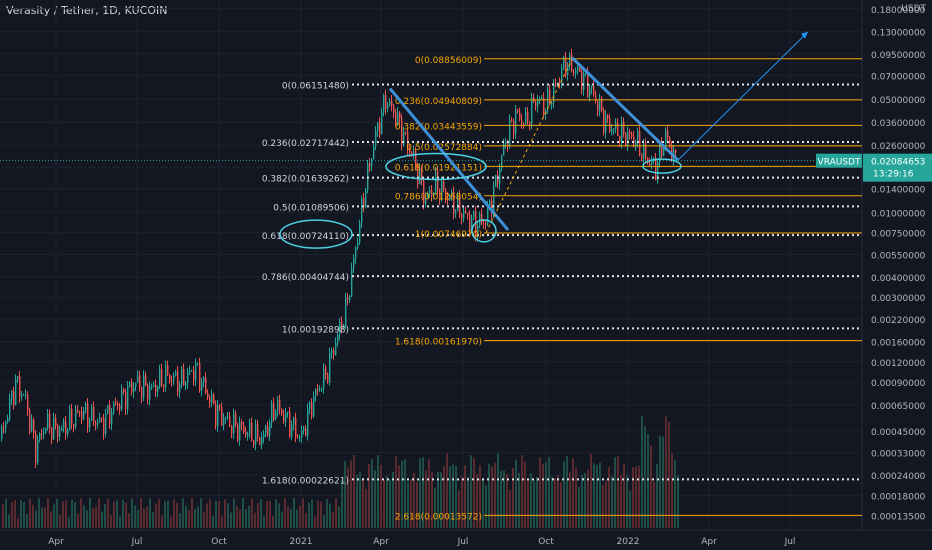 This screenshot has width=932, height=550. What do you see at coordinates (438, 198) in the screenshot?
I see `fib-orange-label: 0.786(0.01268054)` at bounding box center [438, 198].